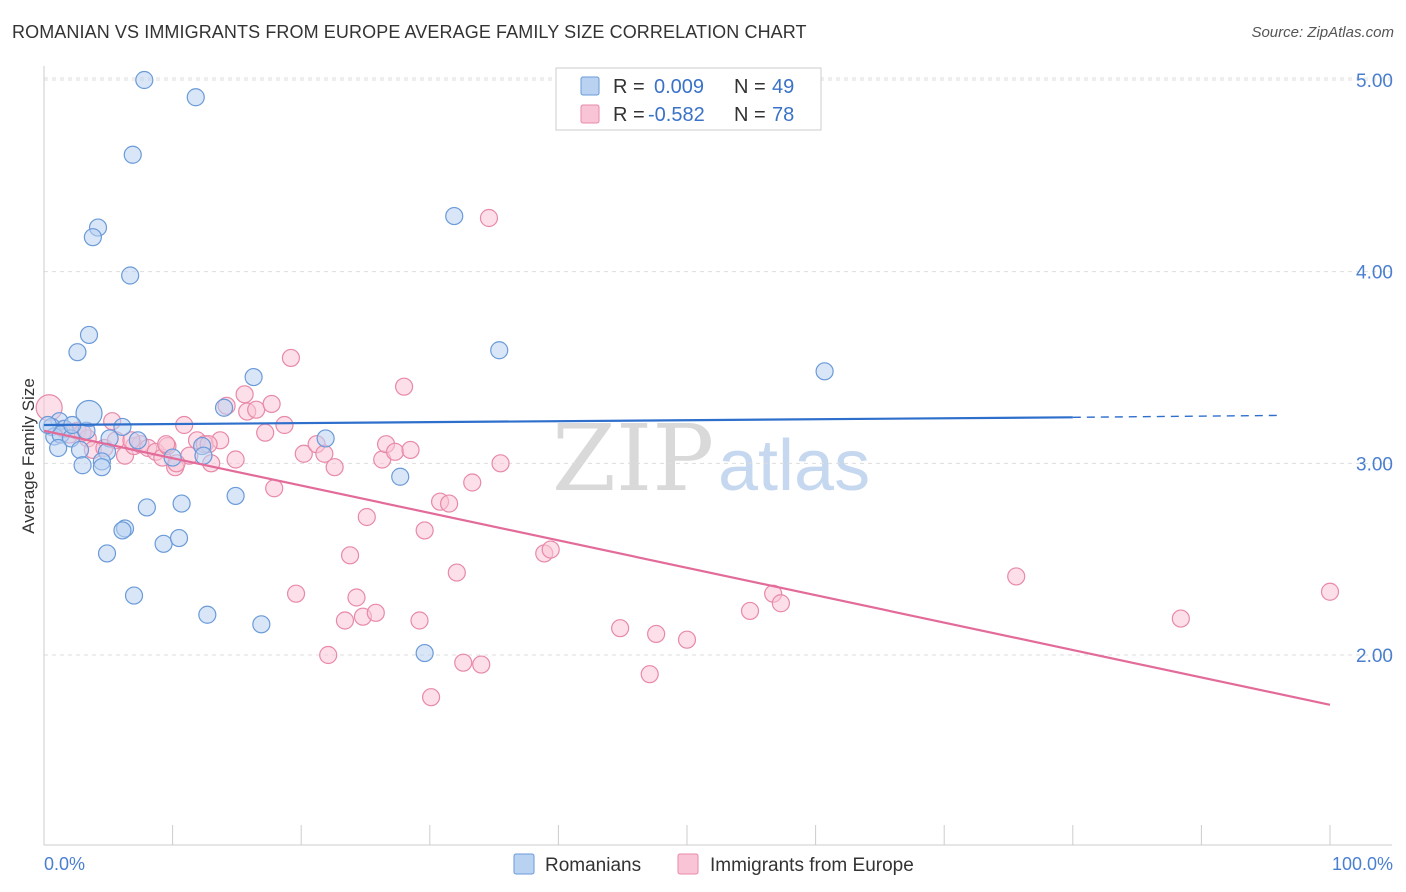 The height and width of the screenshot is (892, 1406). I want to click on y-tick-label-2: 4.00, so click(1374, 273).